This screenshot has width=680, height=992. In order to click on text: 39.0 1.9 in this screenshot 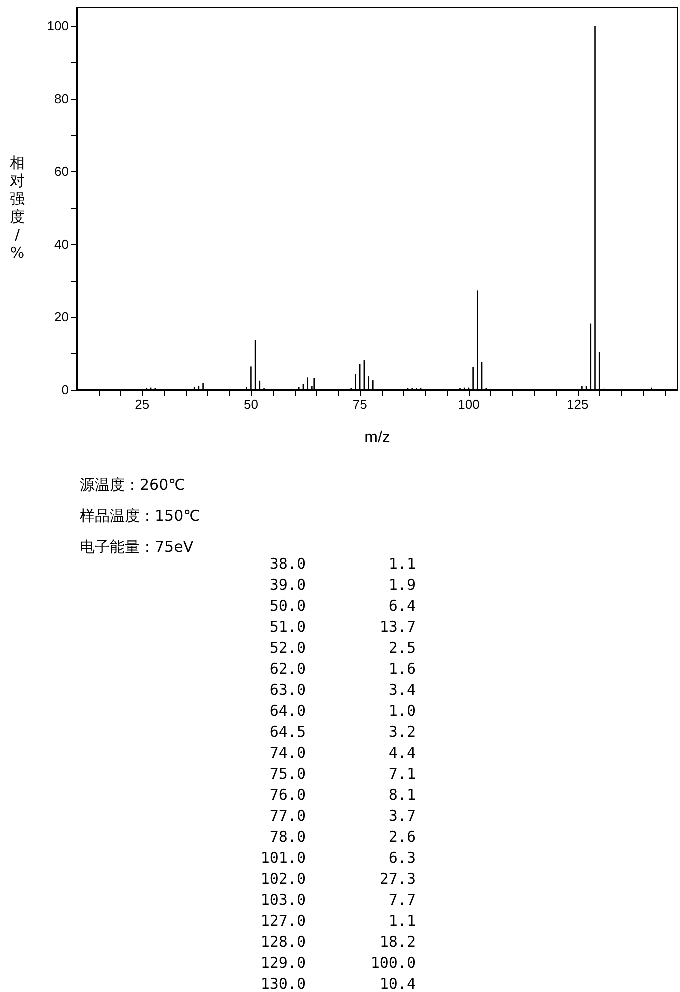, I will do `click(343, 585)`.